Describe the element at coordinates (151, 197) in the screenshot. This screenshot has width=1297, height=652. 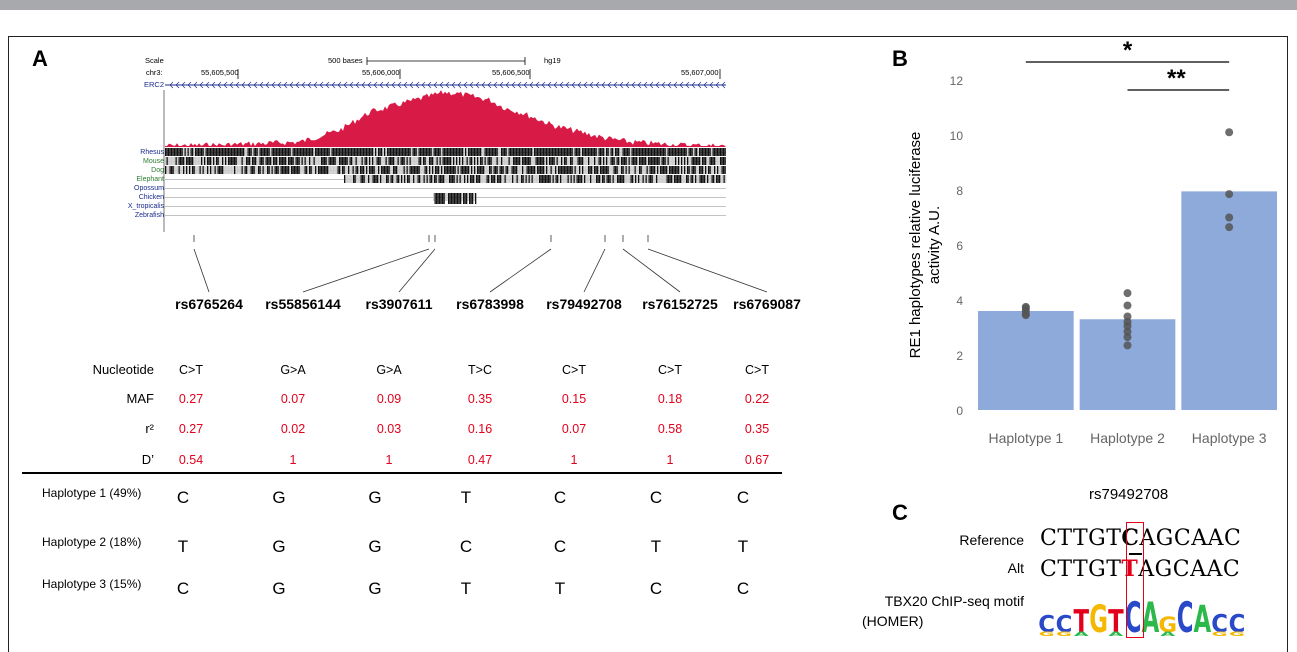
I see `track-label: Chicken` at that location.